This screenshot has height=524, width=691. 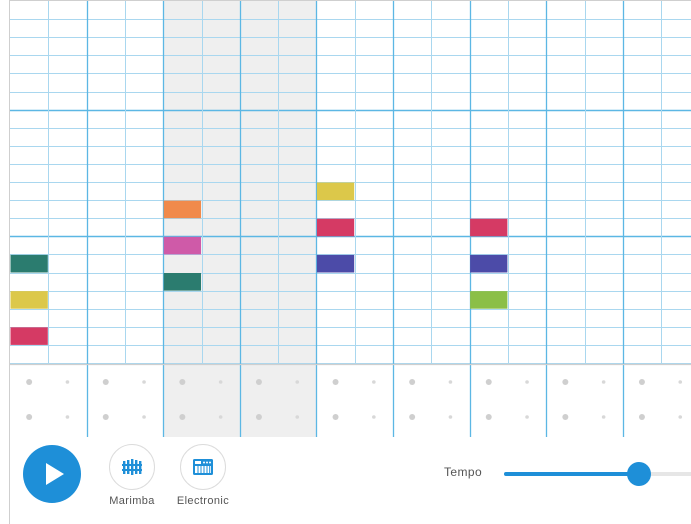 I want to click on instrument-marimba-button: Marimba, so click(x=132, y=475).